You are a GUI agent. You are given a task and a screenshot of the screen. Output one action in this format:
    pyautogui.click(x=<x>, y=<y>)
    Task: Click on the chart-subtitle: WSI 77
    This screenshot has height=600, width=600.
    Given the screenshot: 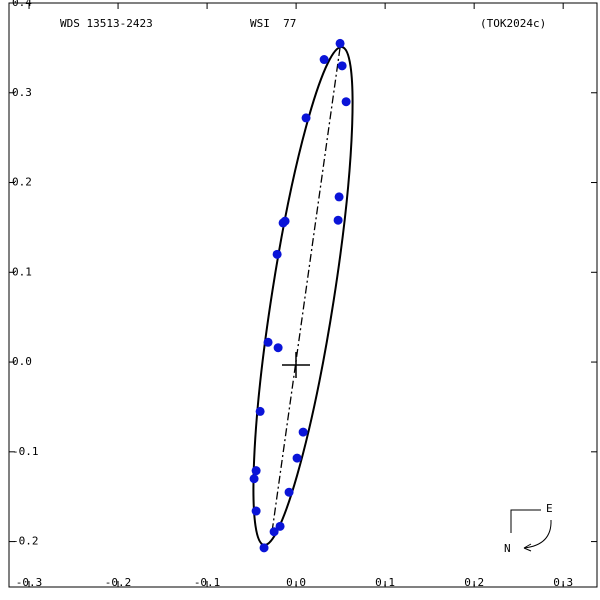 What is the action you would take?
    pyautogui.click(x=273, y=23)
    